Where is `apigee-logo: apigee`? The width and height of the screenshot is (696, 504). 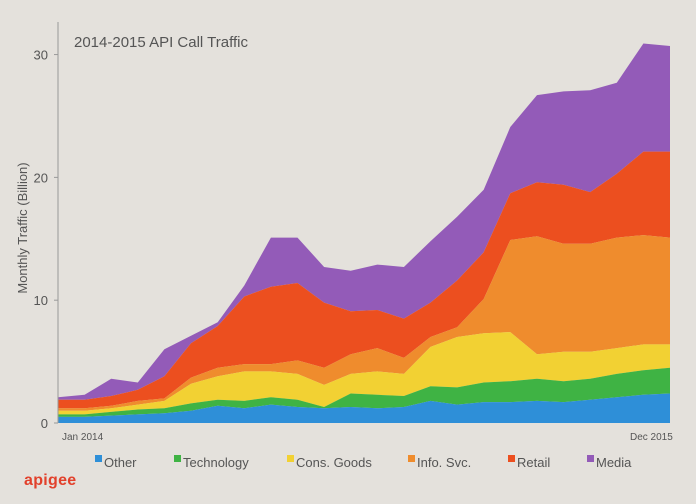 apigee-logo: apigee is located at coordinates (50, 480).